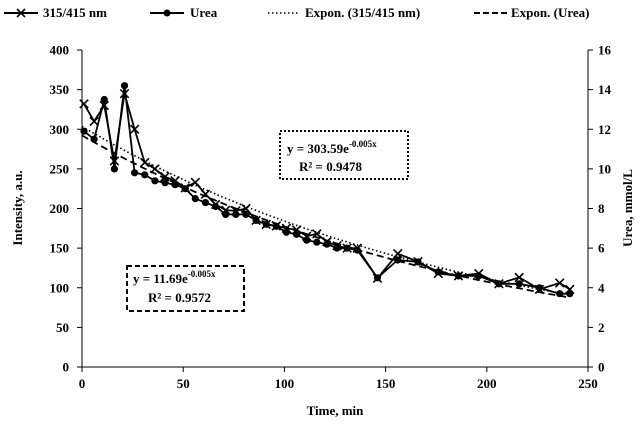 Image resolution: width=643 pixels, height=427 pixels. I want to click on x-tick-label: 100, so click(285, 383).